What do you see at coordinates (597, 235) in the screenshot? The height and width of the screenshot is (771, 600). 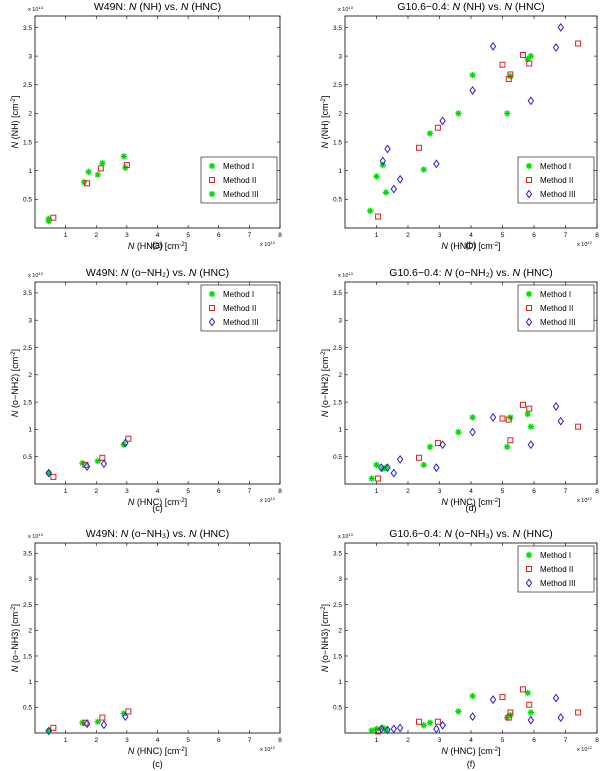 I see `x-tick-label: 8` at bounding box center [597, 235].